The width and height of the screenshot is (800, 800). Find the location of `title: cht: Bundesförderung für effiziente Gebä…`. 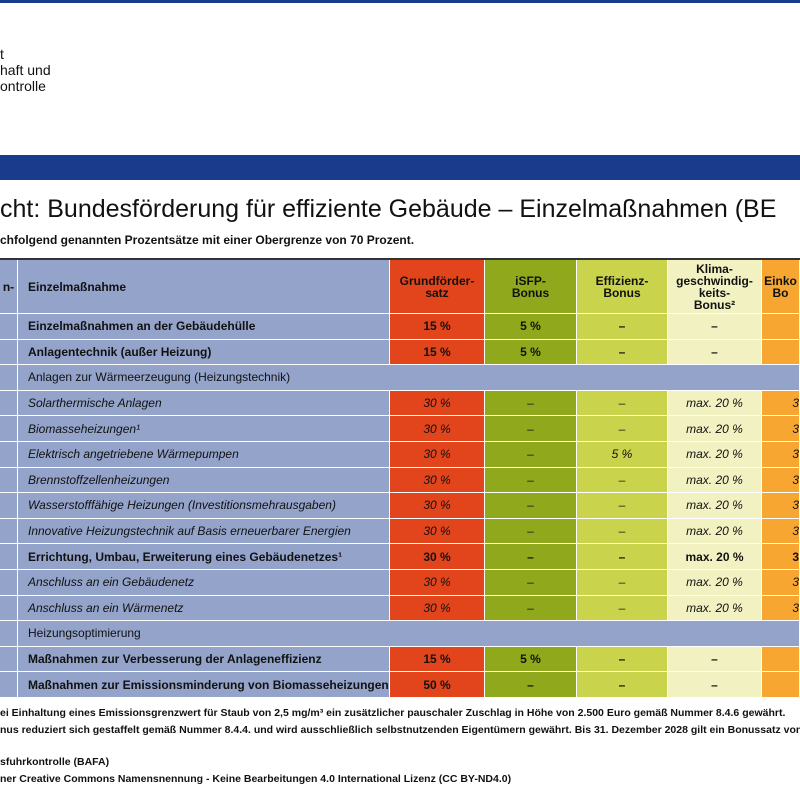

title: cht: Bundesförderung für effiziente Gebä… is located at coordinates (388, 209).